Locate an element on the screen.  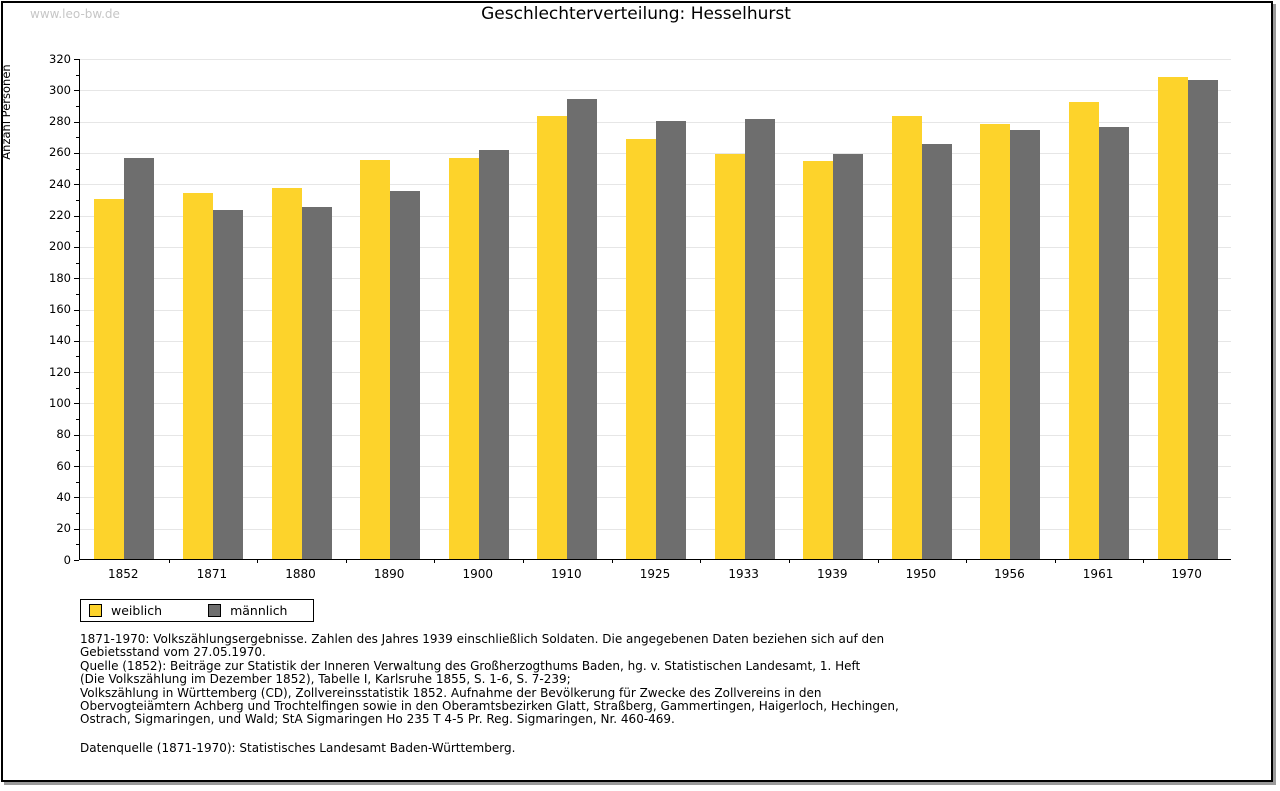
legend-label-maennlich: männlich is located at coordinates (259, 610).